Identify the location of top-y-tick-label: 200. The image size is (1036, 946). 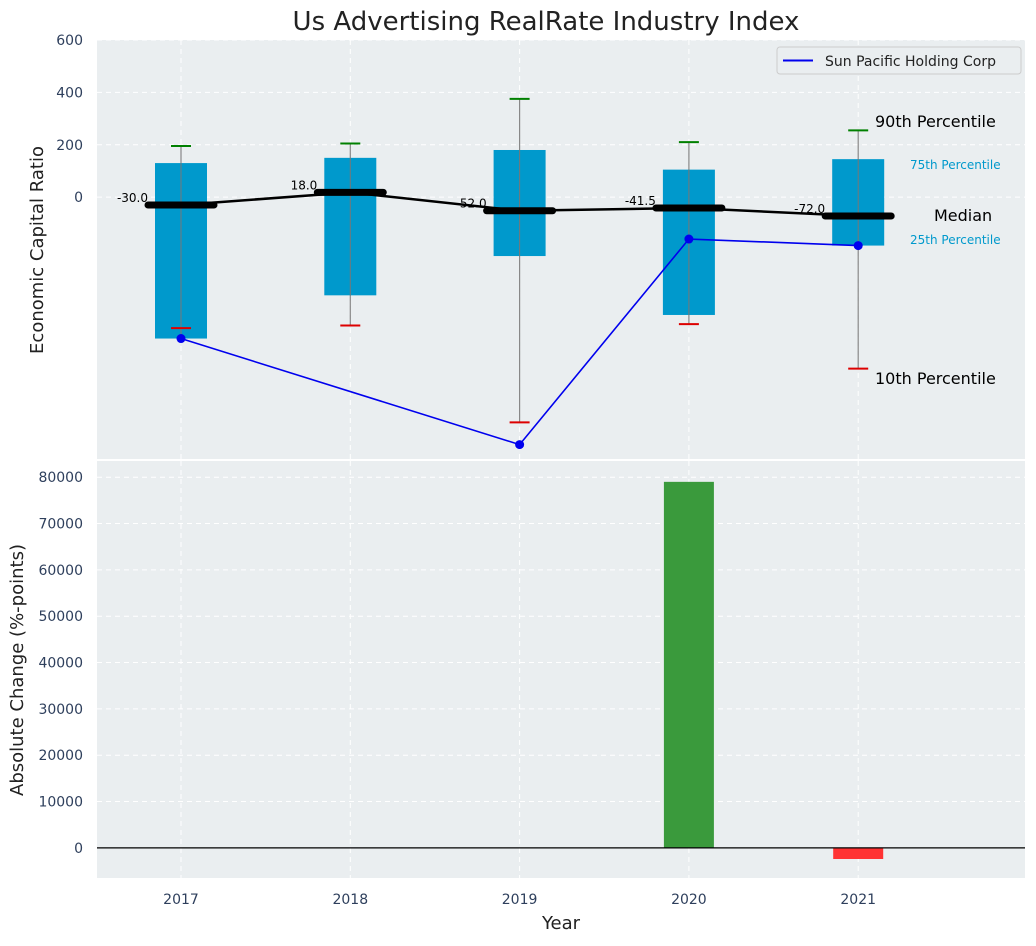
(69, 146).